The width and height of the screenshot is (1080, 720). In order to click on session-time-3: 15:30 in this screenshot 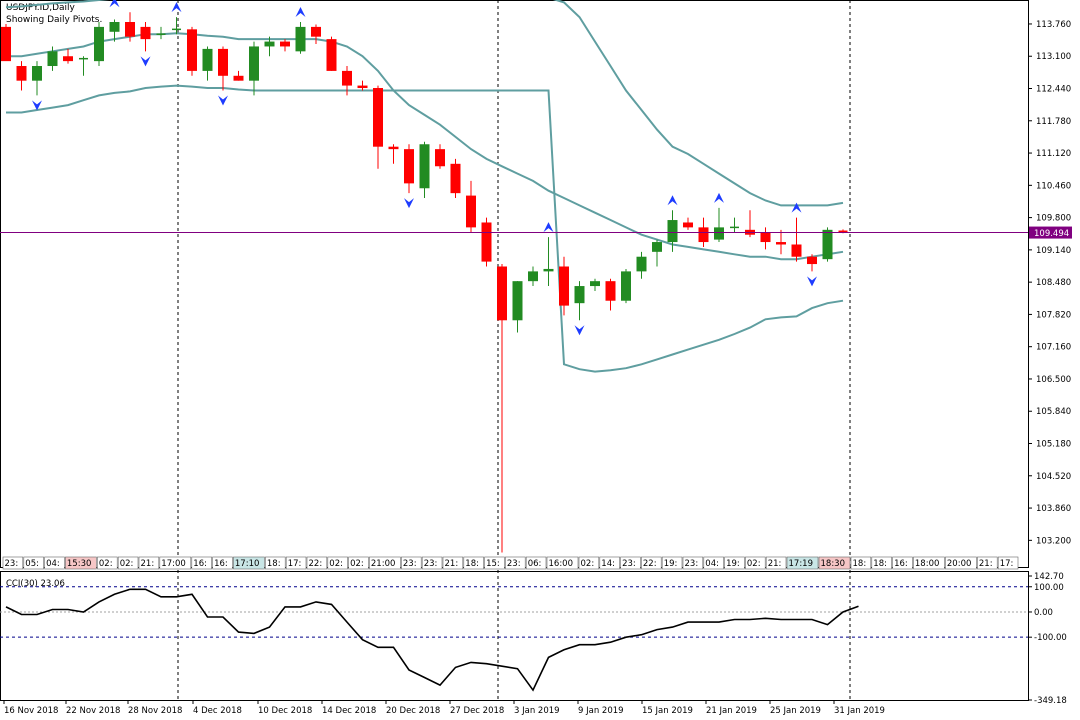, I will do `click(79, 564)`.